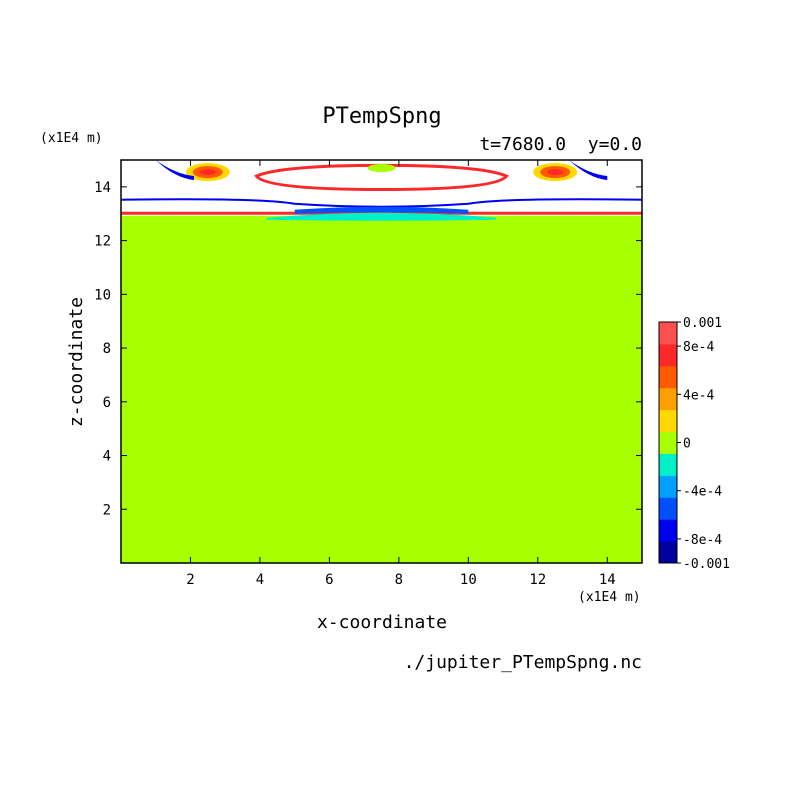 This screenshot has width=804, height=804. Describe the element at coordinates (76, 362) in the screenshot. I see `y-axis-label: z-coordinate` at that location.